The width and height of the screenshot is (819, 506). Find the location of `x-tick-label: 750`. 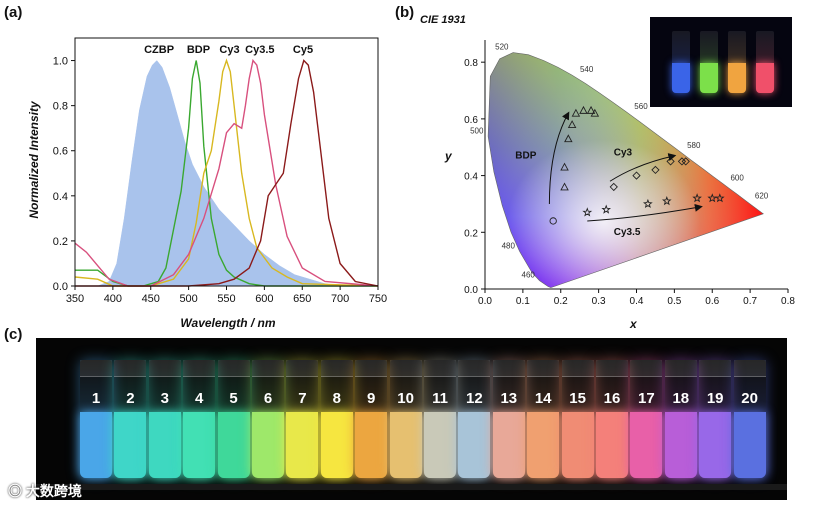

x-tick-label: 750 is located at coordinates (378, 299).